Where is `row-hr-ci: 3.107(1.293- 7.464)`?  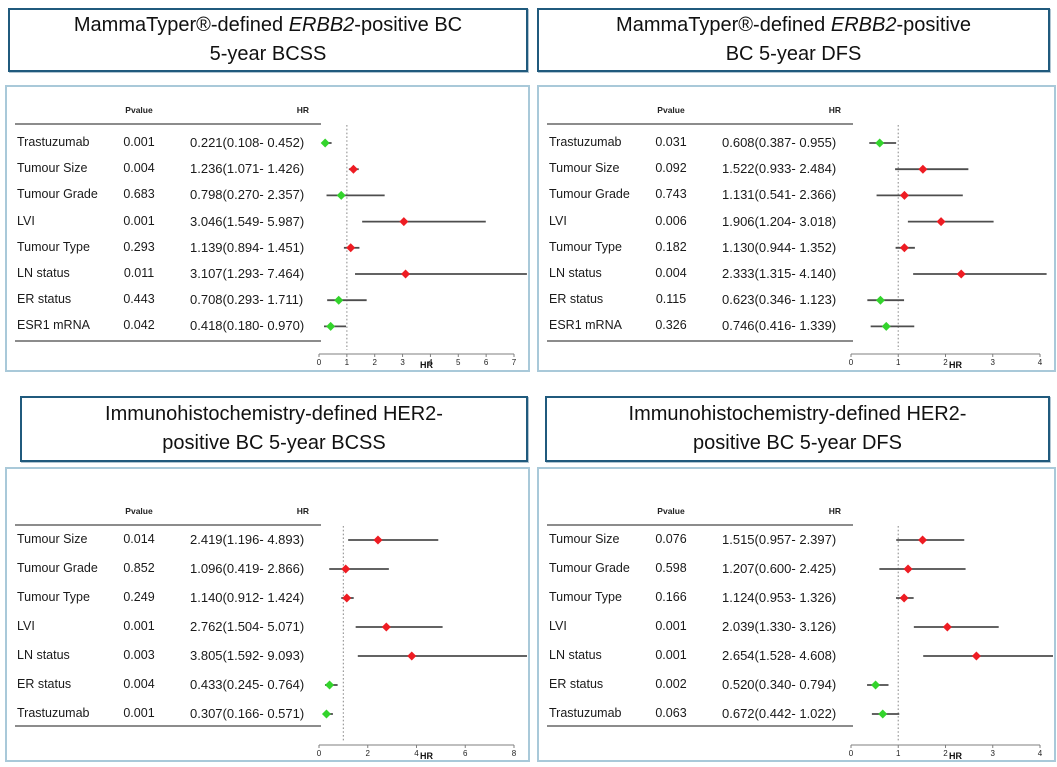
row-hr-ci: 3.107(1.293- 7.464) is located at coordinates (247, 273).